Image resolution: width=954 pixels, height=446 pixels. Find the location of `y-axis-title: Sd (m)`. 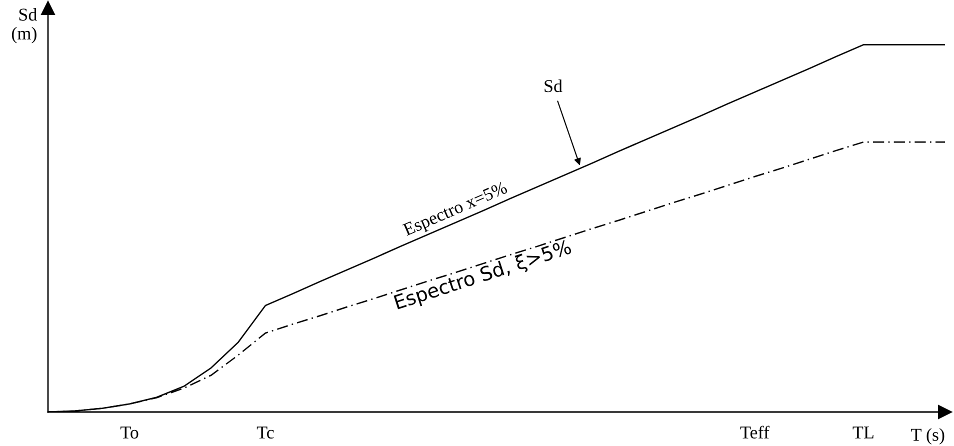

y-axis-title: Sd (m) is located at coordinates (25, 26).